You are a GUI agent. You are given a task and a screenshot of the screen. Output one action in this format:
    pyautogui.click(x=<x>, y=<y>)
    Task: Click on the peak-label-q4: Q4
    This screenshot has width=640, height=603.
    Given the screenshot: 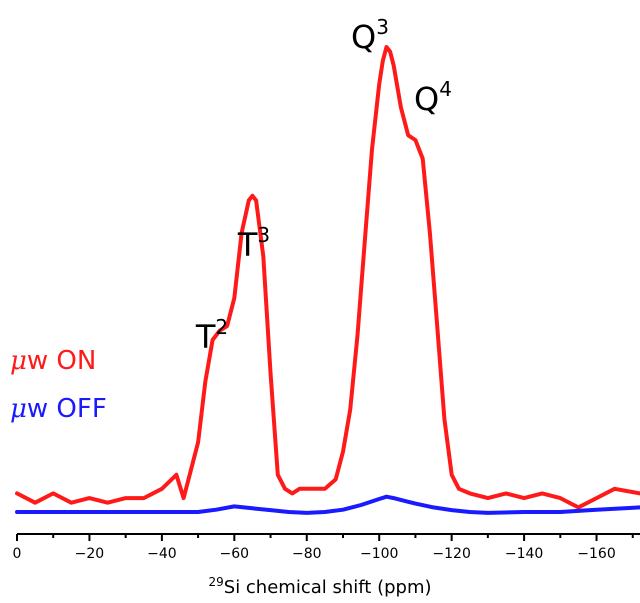 What is the action you would take?
    pyautogui.click(x=433, y=97)
    